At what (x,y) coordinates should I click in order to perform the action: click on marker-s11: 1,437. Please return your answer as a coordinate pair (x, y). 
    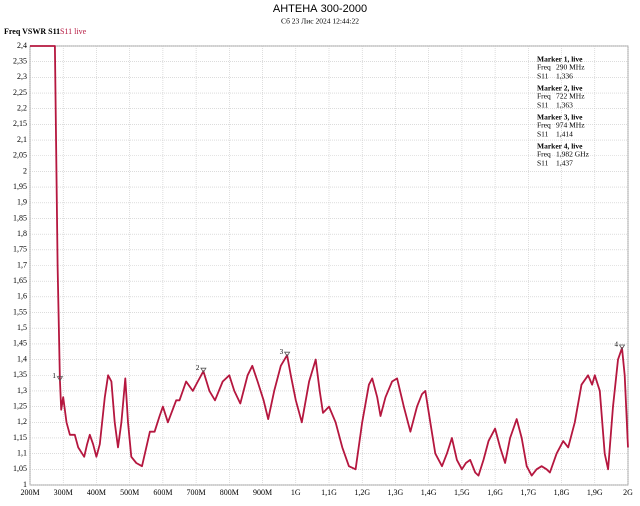
    Looking at the image, I should click on (564, 163).